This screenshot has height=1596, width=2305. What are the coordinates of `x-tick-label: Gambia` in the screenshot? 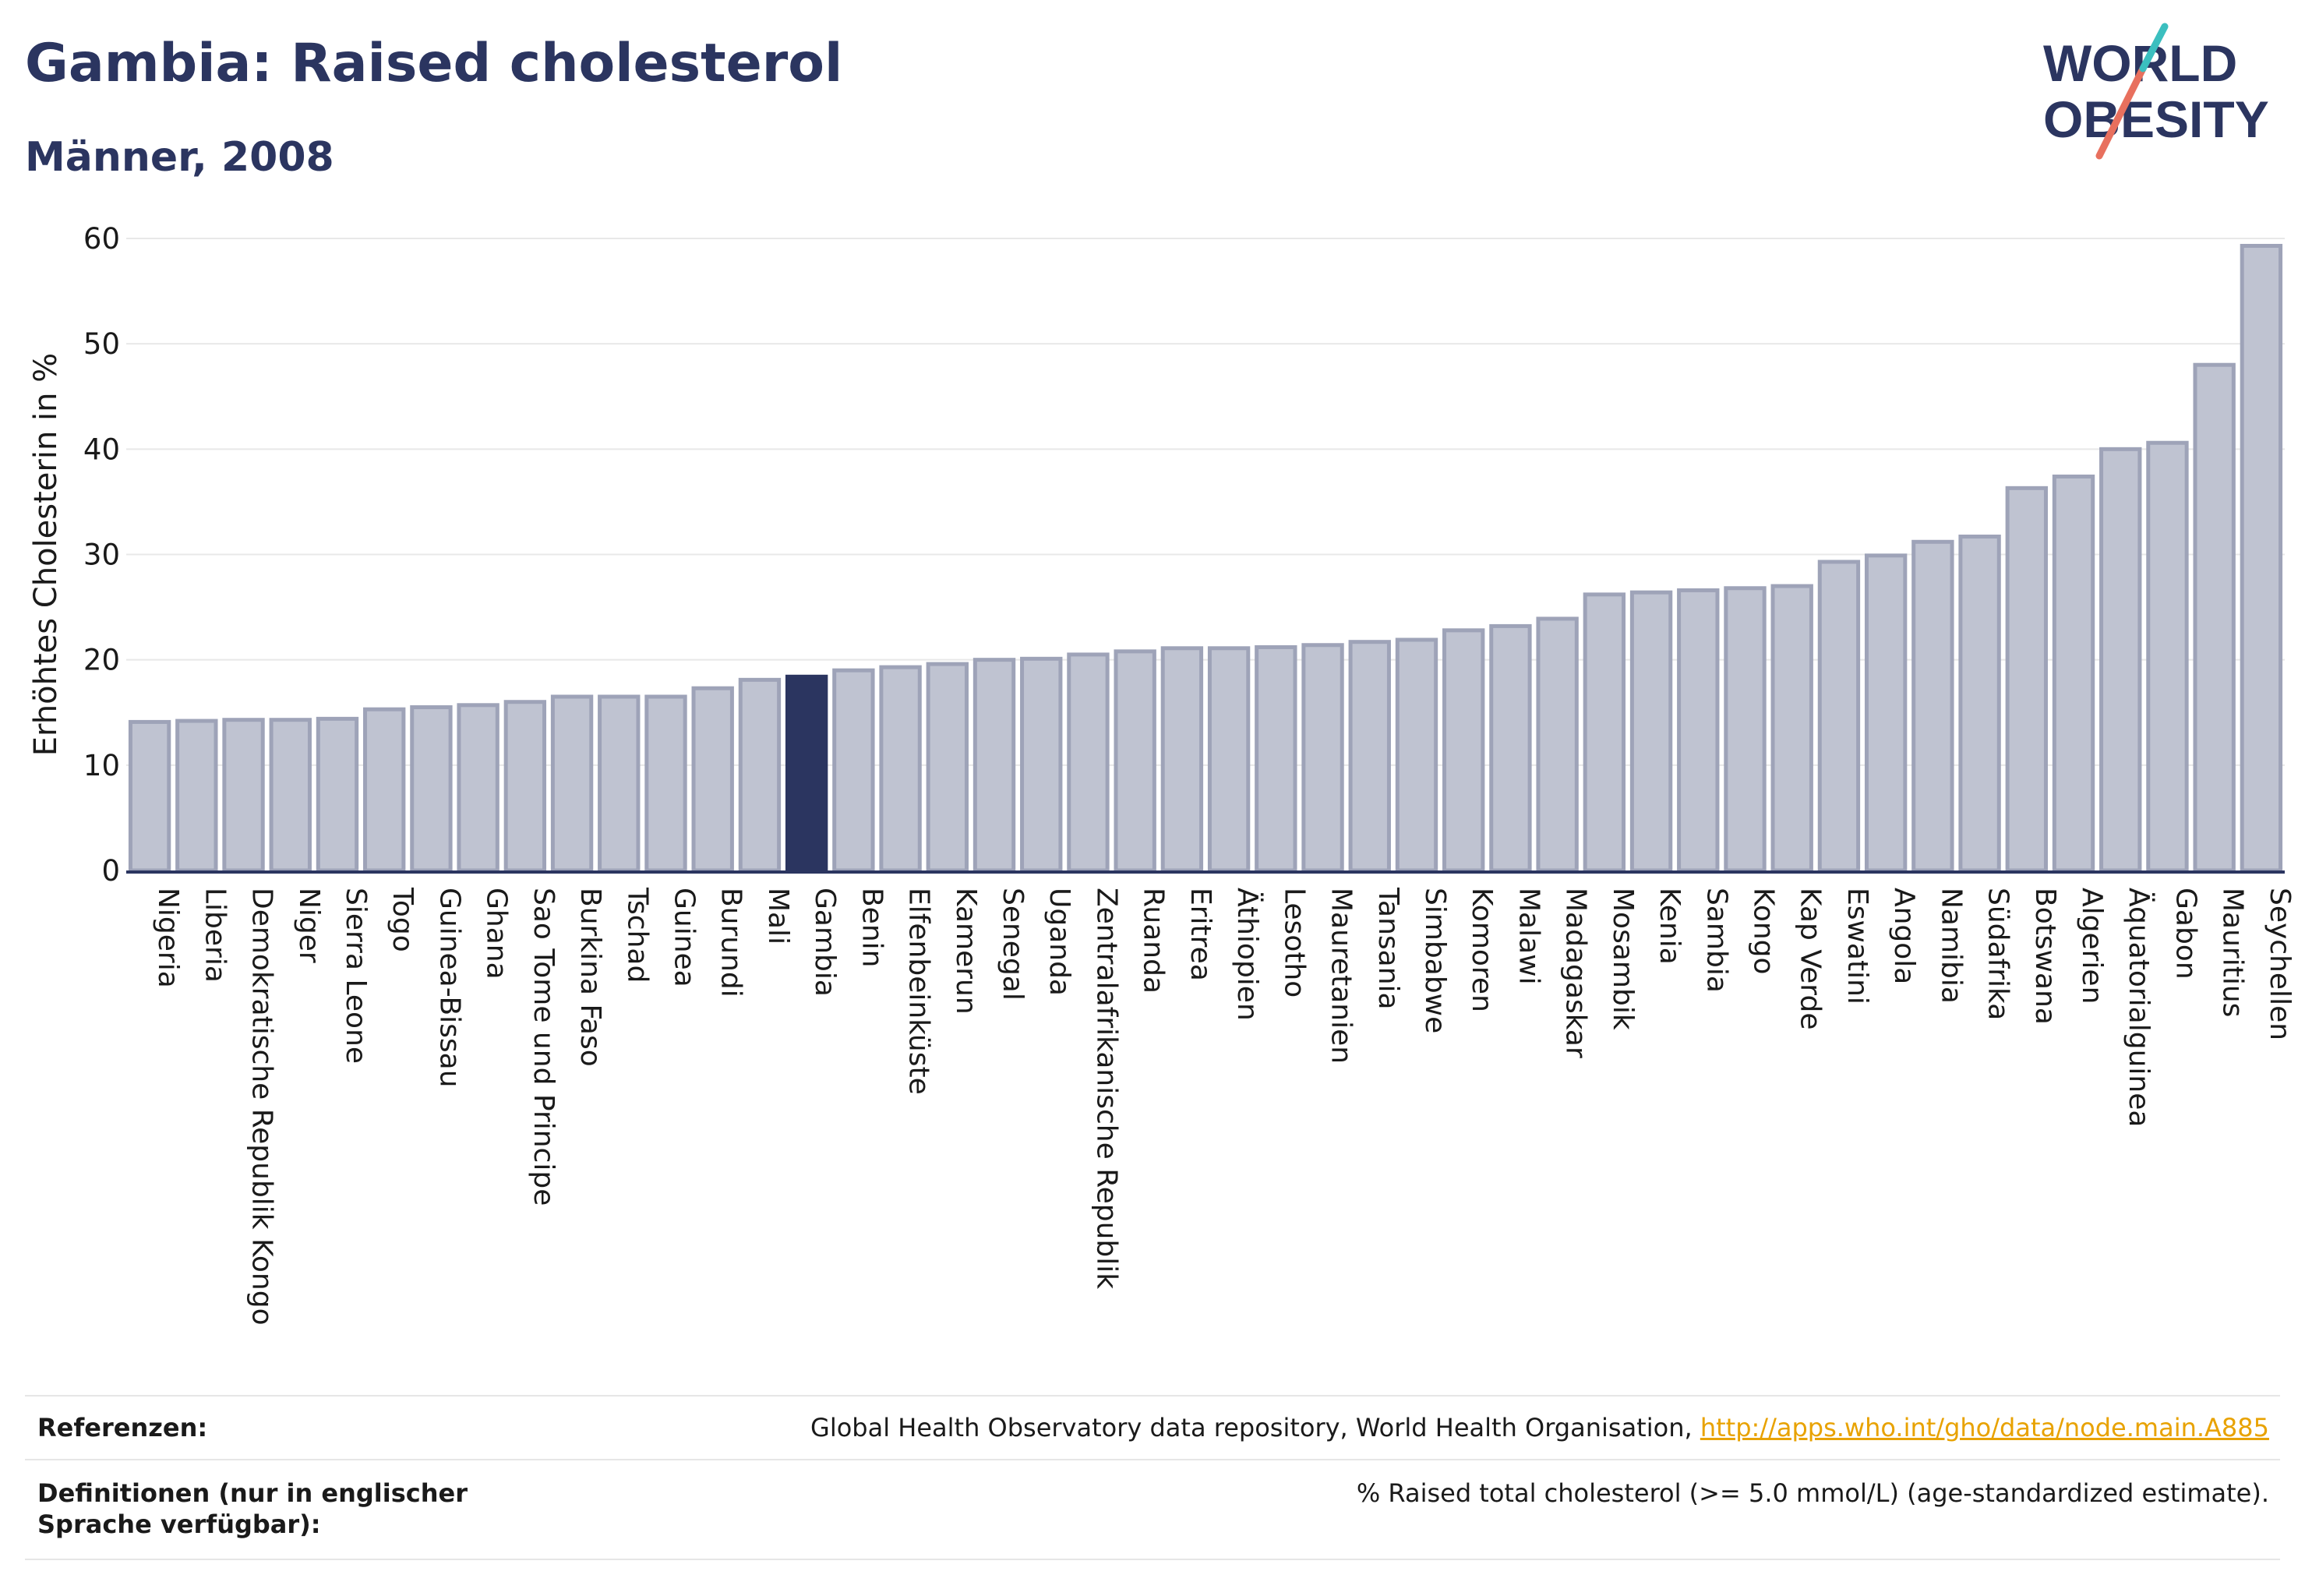 It's located at (825, 942).